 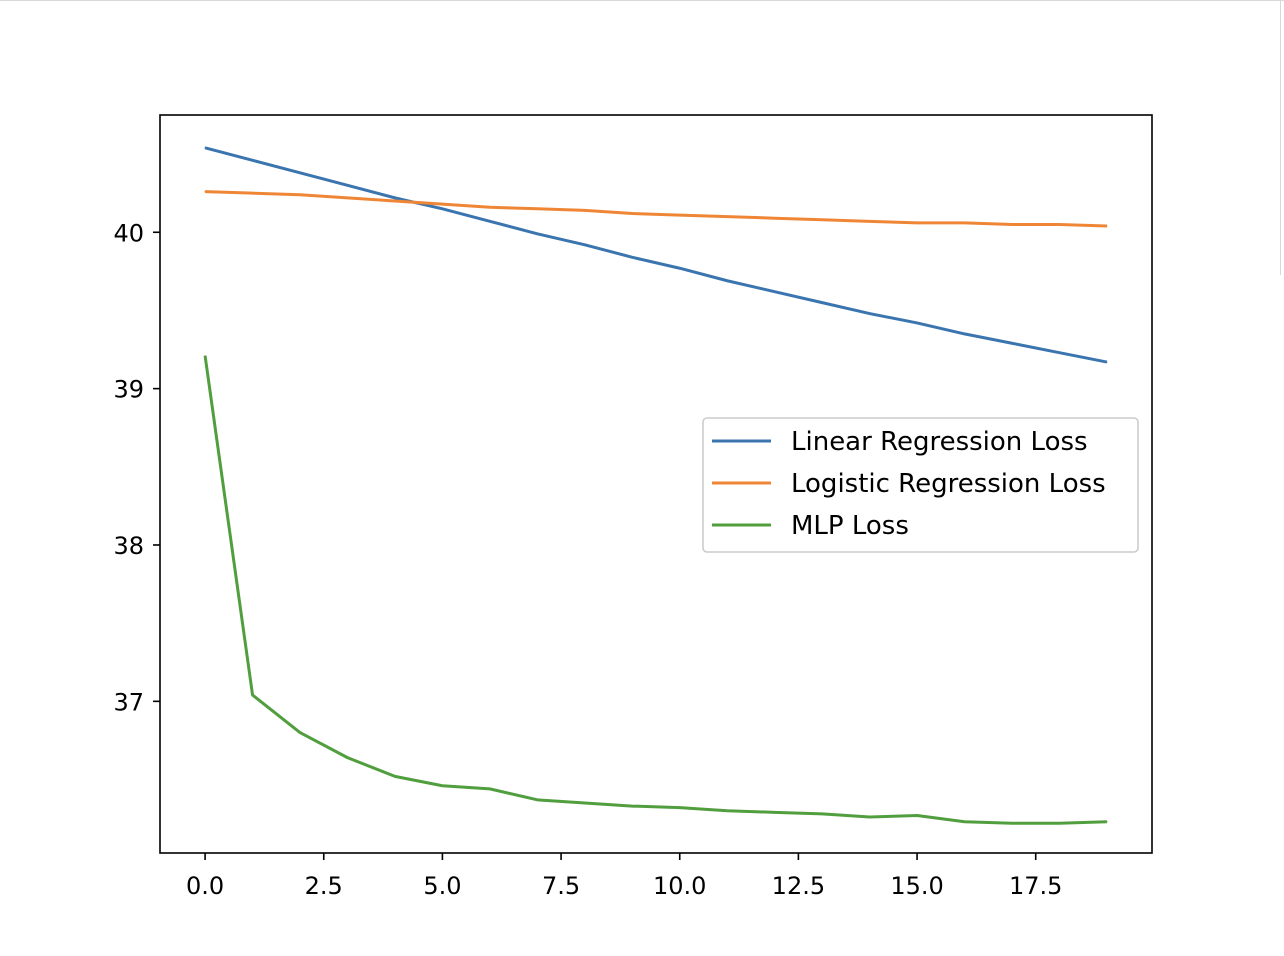 What do you see at coordinates (1280, 137) in the screenshot?
I see `screenshot-right-divider` at bounding box center [1280, 137].